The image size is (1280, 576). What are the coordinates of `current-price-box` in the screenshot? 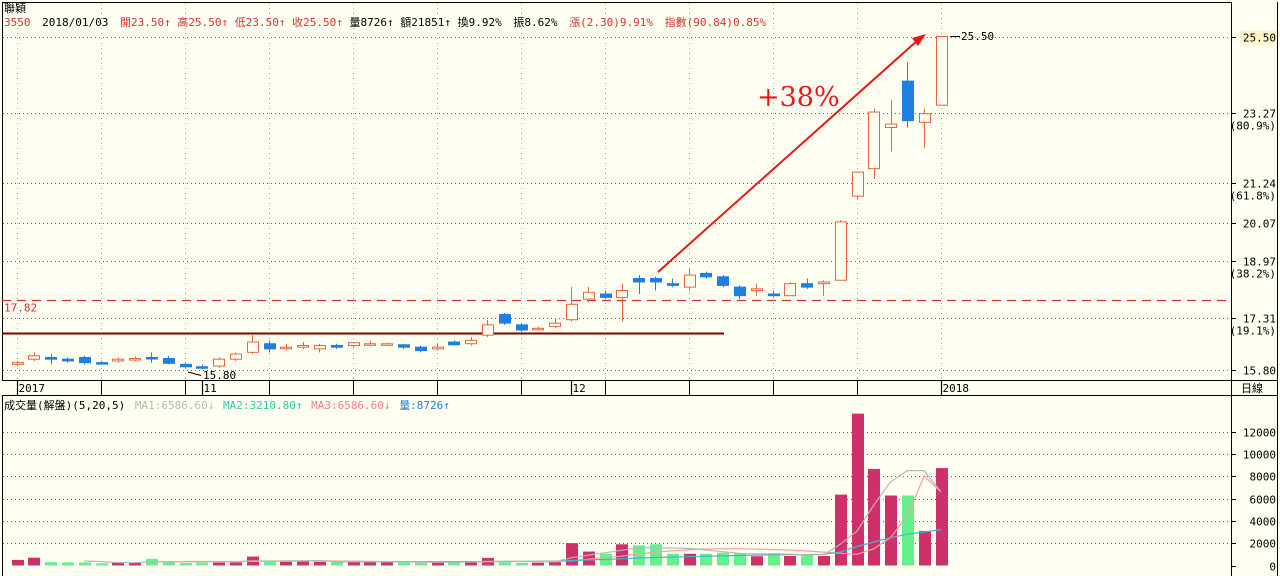 It's located at (1258, 37).